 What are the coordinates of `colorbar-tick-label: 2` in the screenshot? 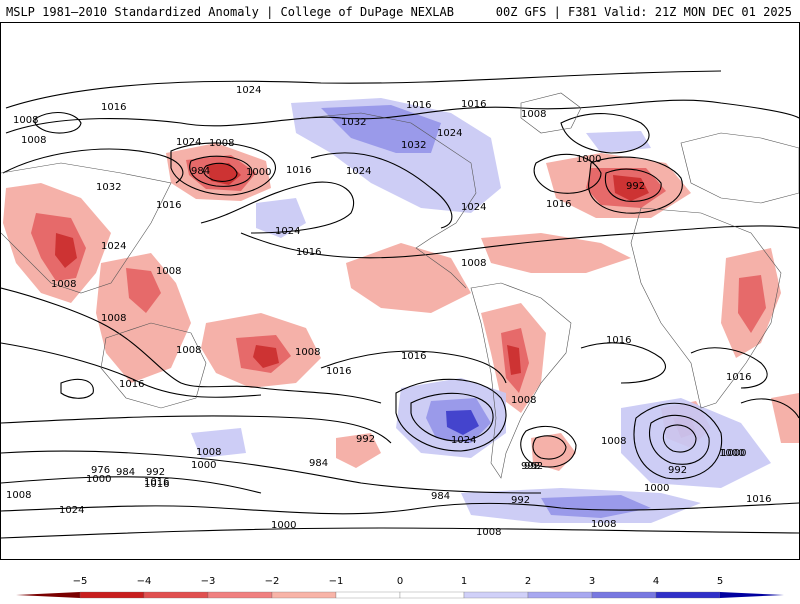 It's located at (528, 581).